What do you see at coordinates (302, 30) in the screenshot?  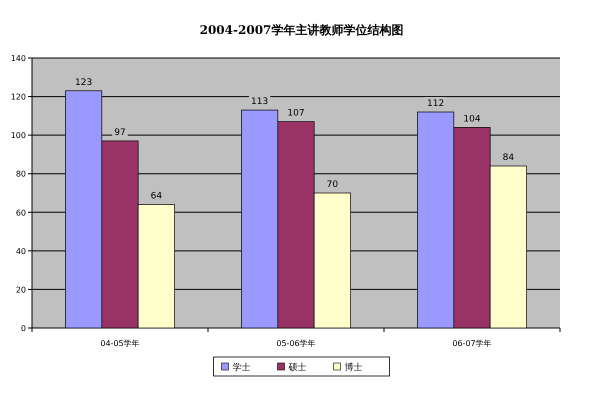 I see `chart-title: 2004-2007学年主讲教师学位结构图` at bounding box center [302, 30].